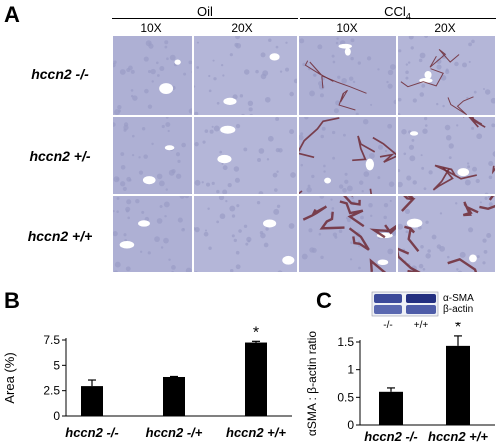 Image resolution: width=500 pixels, height=447 pixels. What do you see at coordinates (458, 309) in the screenshot?
I see `blot-row-label: β-actin` at bounding box center [458, 309].